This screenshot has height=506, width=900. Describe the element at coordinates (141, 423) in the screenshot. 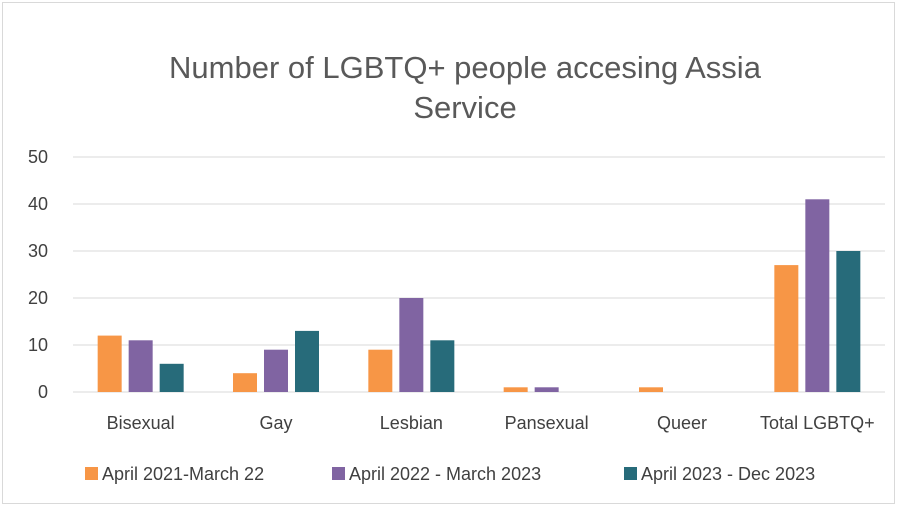

I see `x-tick-label: Bisexual` at that location.